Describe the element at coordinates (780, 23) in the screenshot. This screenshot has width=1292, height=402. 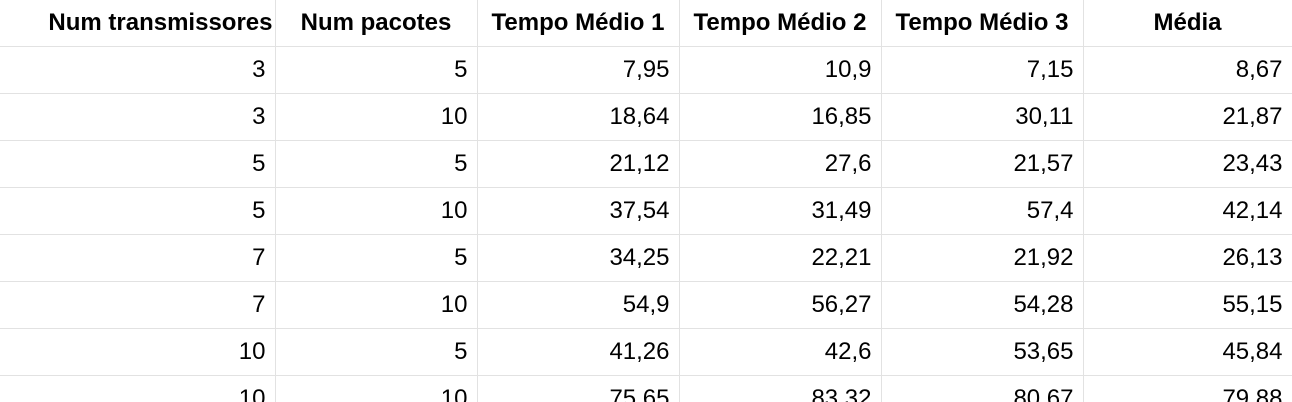
I see `header-cell-tempo-medio-2: Tempo Médio 2` at that location.